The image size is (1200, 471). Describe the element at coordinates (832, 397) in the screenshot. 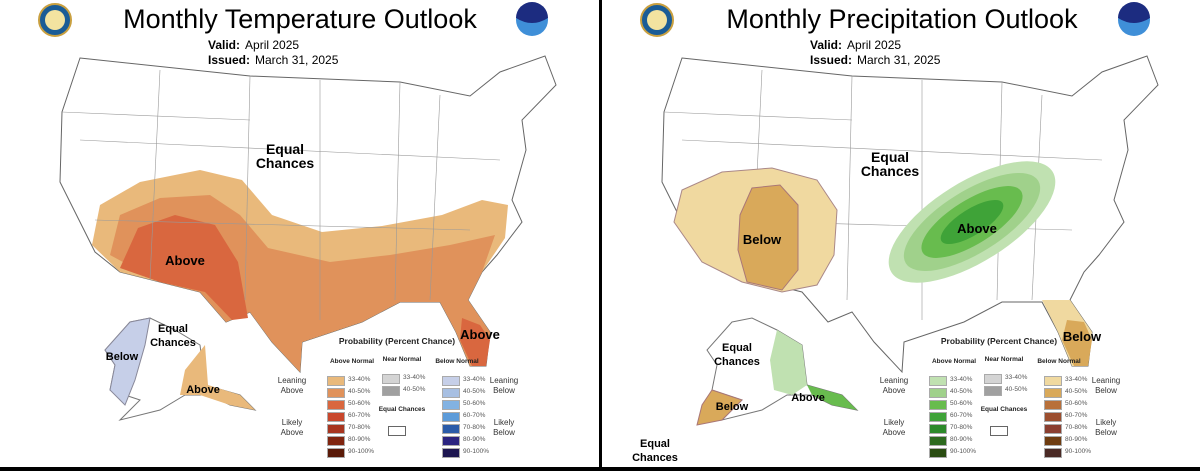

I see `alaska-above-50-60-area` at that location.